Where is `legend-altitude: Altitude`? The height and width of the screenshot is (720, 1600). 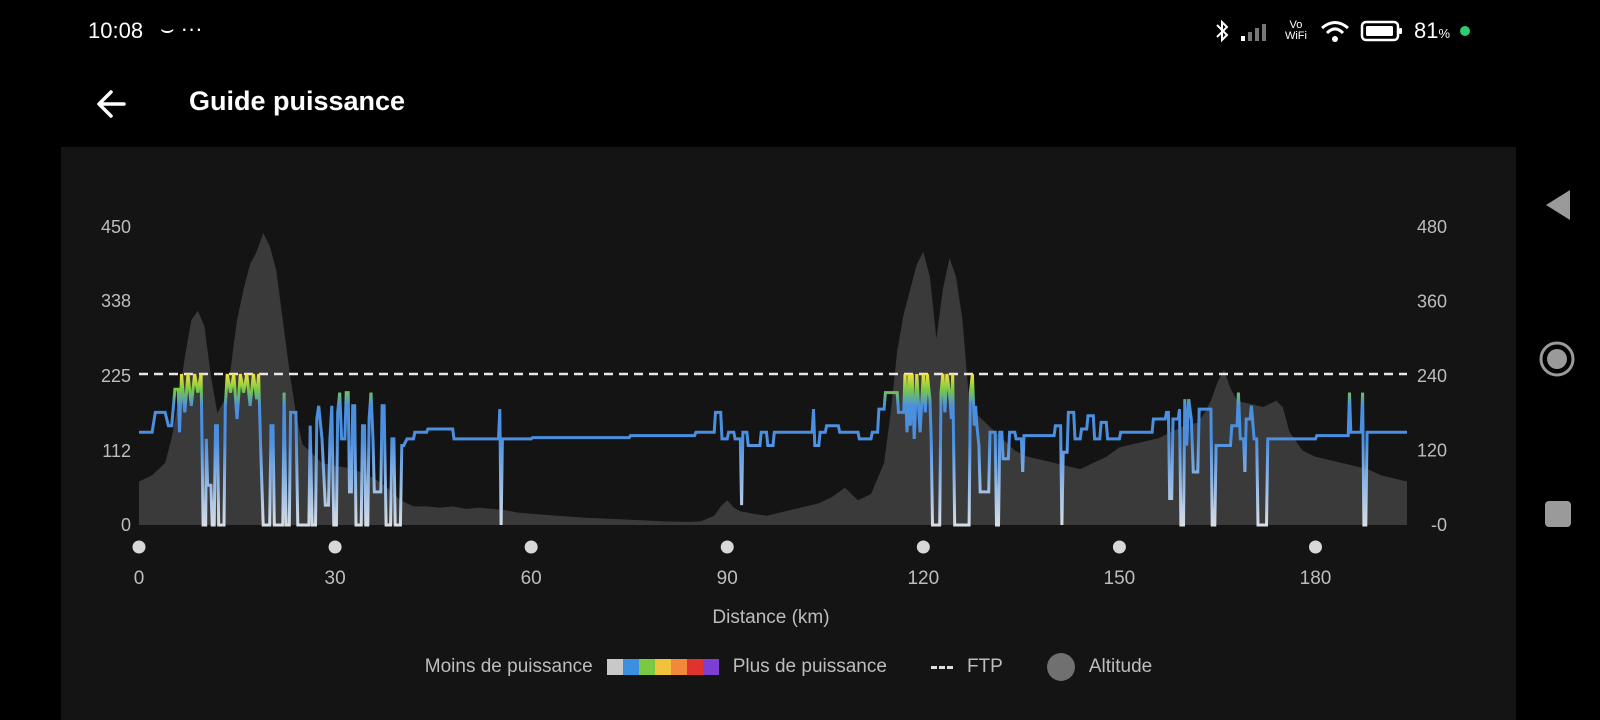 legend-altitude: Altitude is located at coordinates (1120, 666).